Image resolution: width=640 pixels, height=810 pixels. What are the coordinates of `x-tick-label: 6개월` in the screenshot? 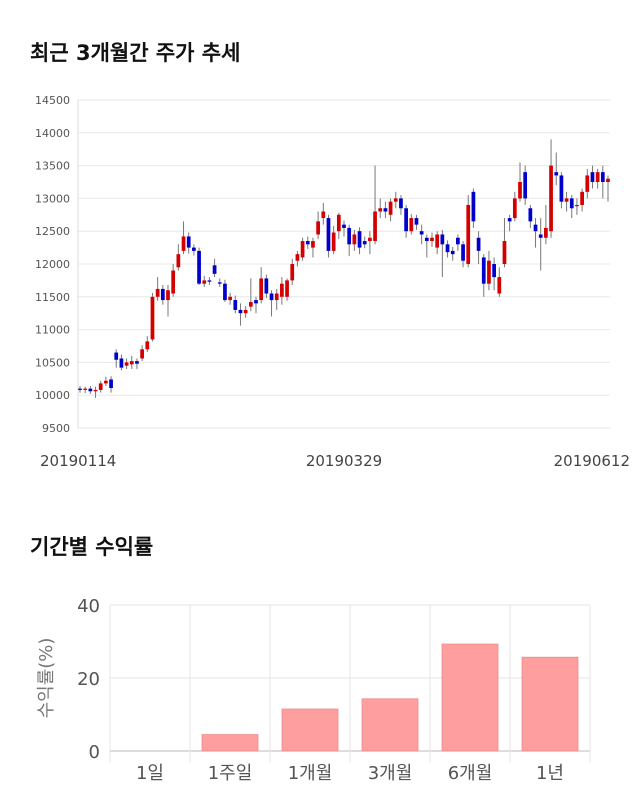 It's located at (470, 773).